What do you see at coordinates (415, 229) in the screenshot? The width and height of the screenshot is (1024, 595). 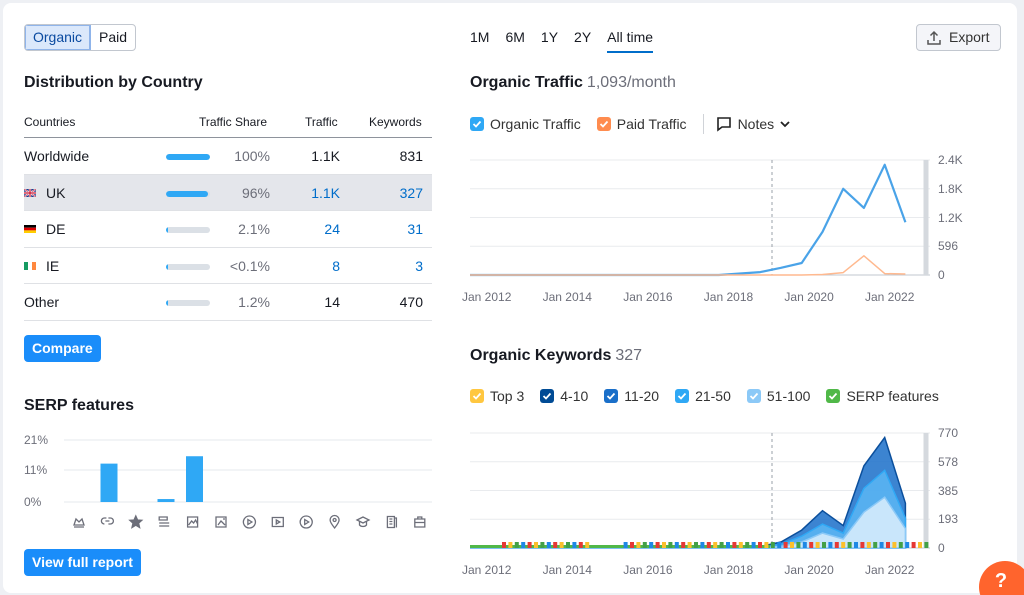 I see `keywords-value: 31` at bounding box center [415, 229].